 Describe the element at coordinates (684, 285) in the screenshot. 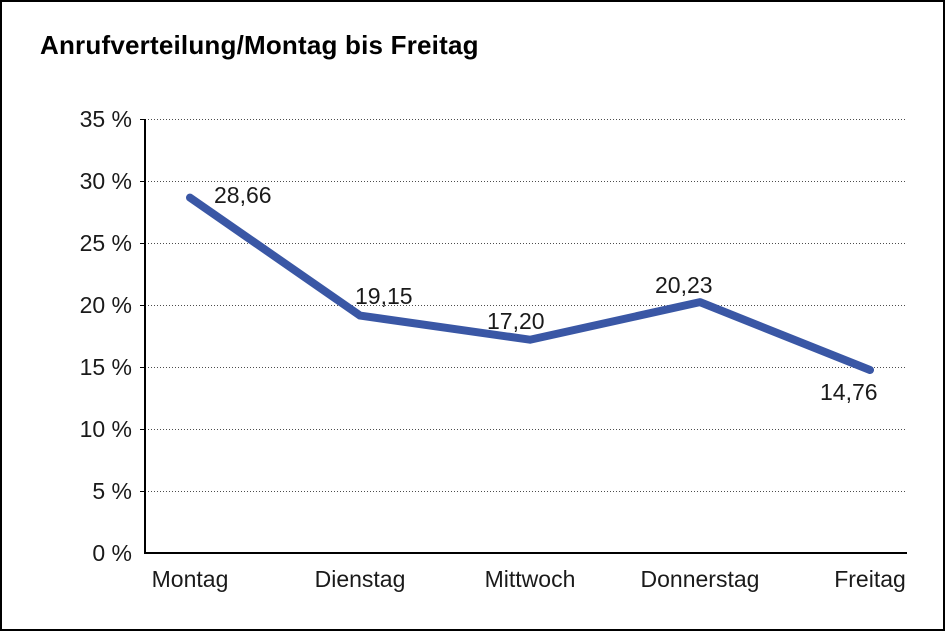

I see `data-point-label: 20,23` at that location.